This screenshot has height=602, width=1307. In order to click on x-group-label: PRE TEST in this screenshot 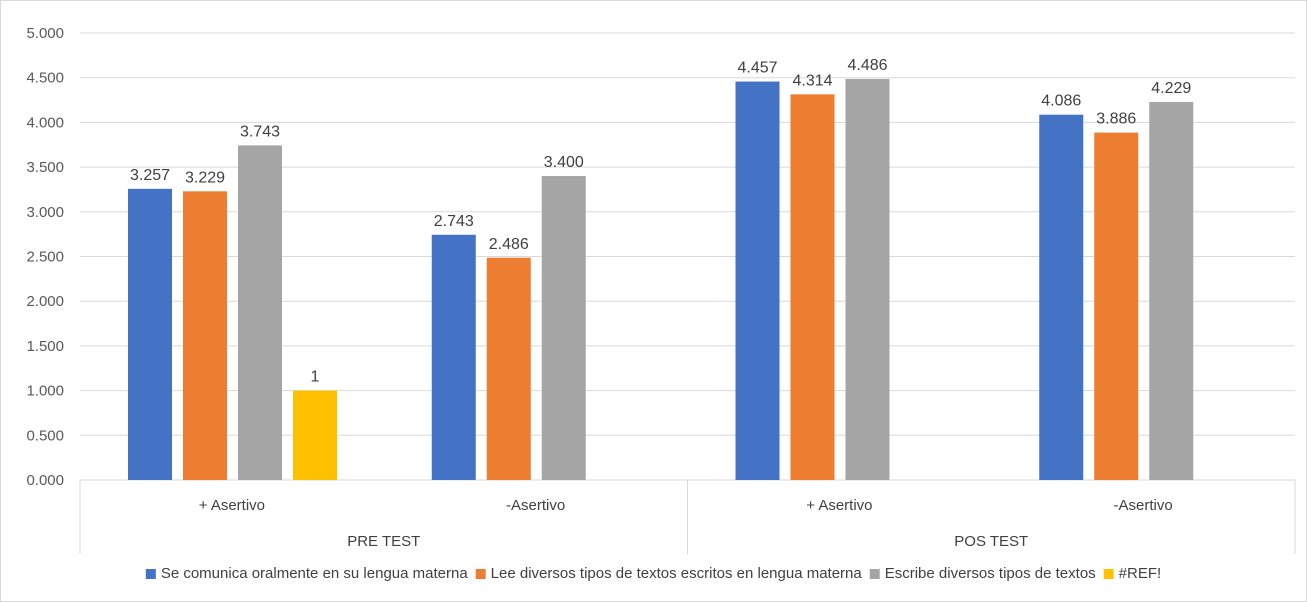, I will do `click(383, 541)`.